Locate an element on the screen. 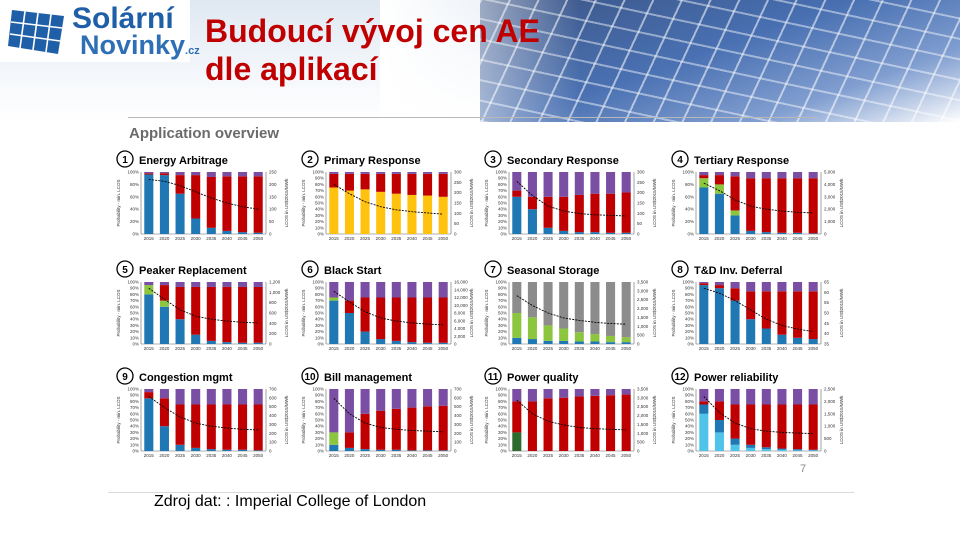 The height and width of the screenshot is (540, 960). bar-segment-yellow is located at coordinates (396, 213).